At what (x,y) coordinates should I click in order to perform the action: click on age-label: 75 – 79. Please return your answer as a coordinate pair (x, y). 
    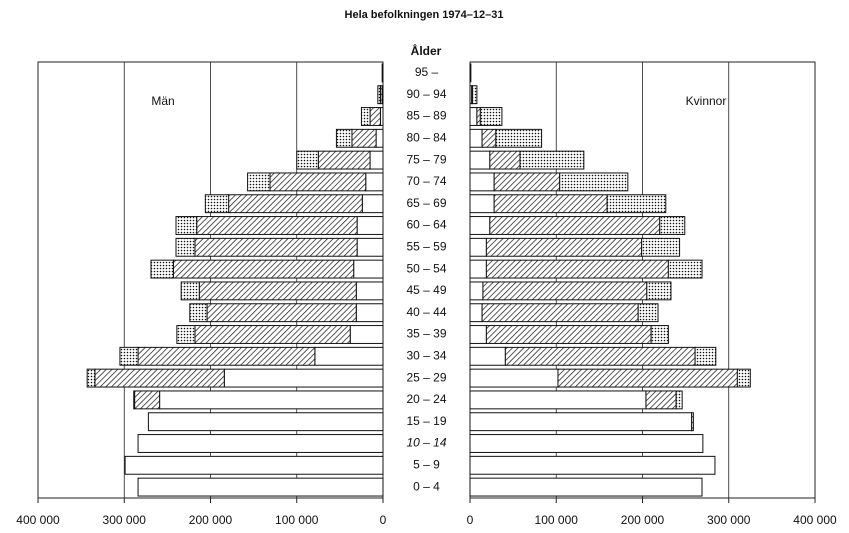
    Looking at the image, I should click on (426, 159).